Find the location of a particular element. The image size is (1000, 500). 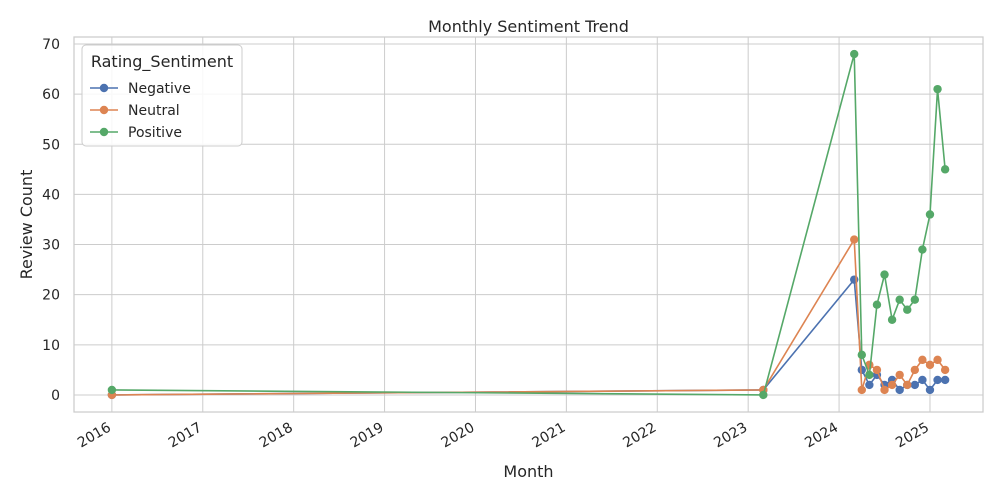

legend-label-negative: Negative is located at coordinates (159, 89).